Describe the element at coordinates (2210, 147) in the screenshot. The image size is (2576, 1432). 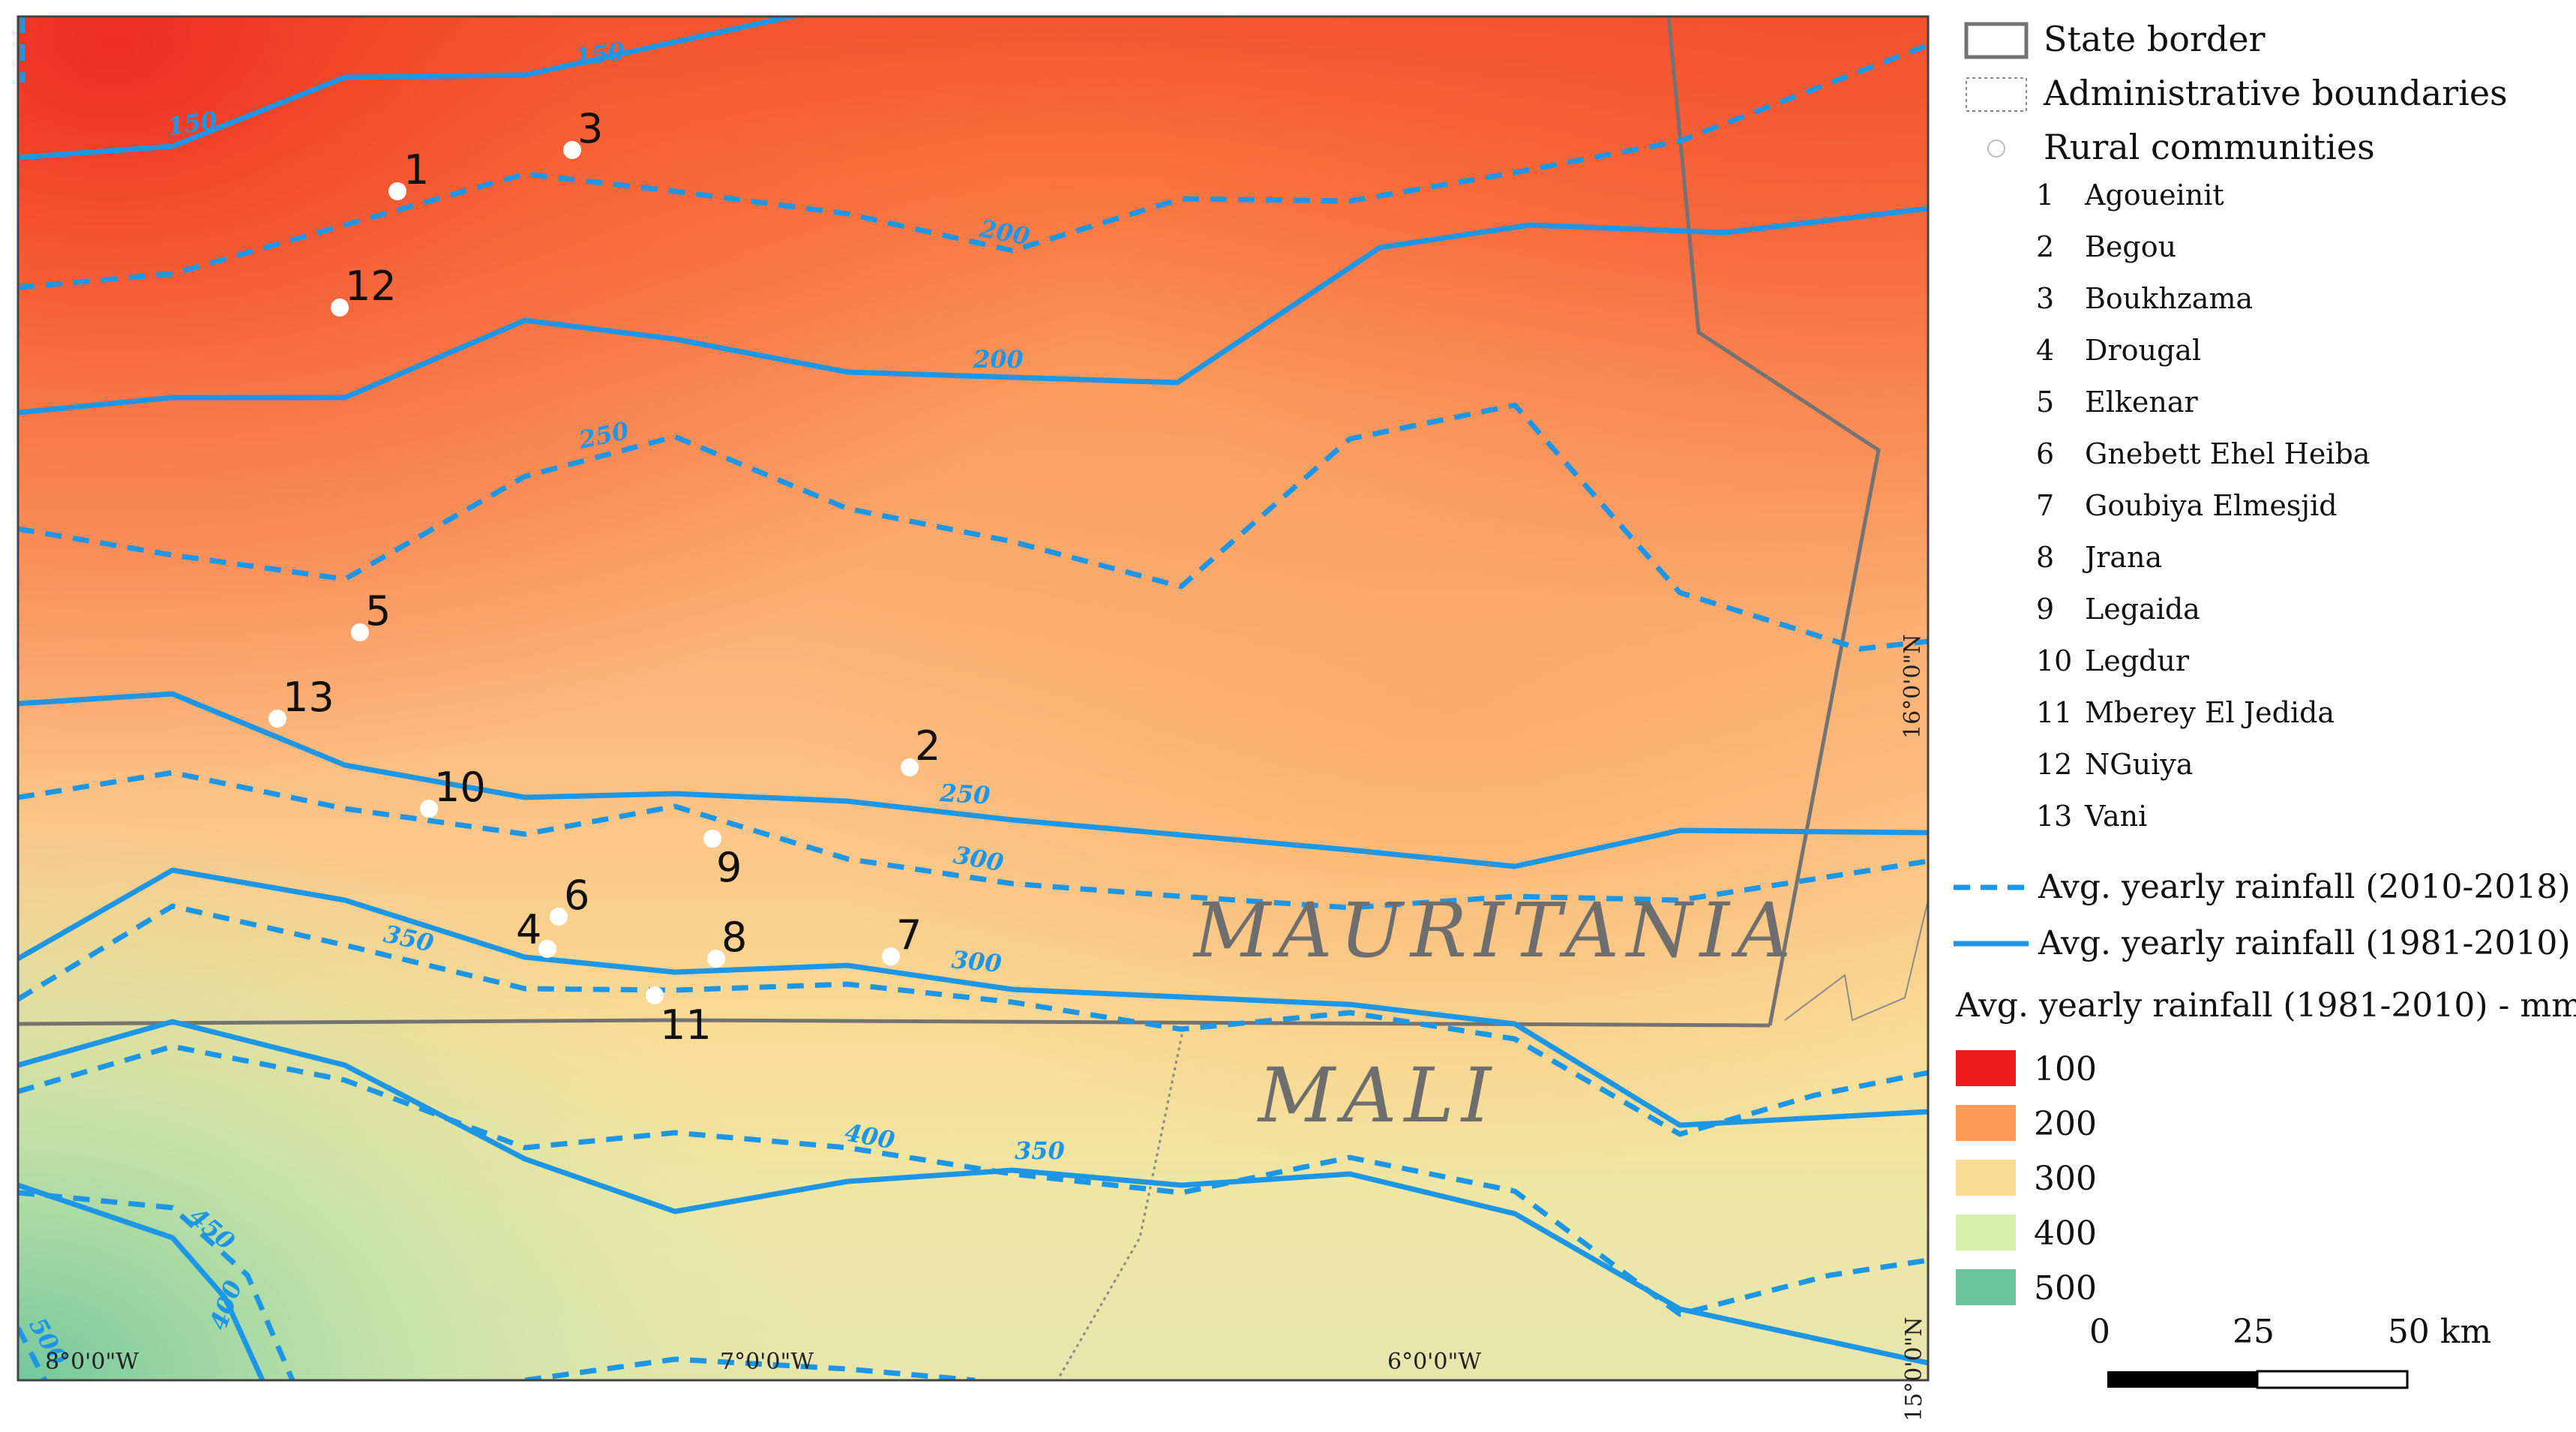
I see `rural-communities-label: Rural communities` at that location.